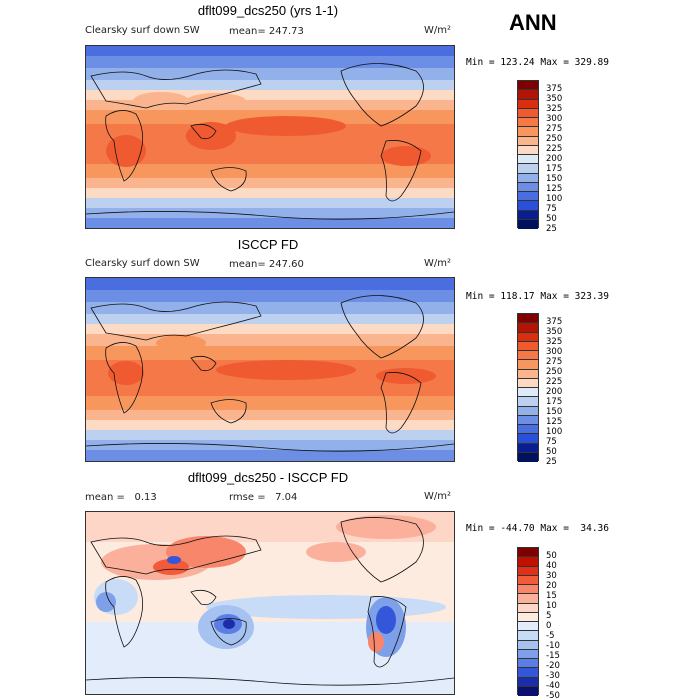 The image size is (700, 700). What do you see at coordinates (263, 497) in the screenshot?
I see `panel3-rmse: rmse = 7.04` at bounding box center [263, 497].